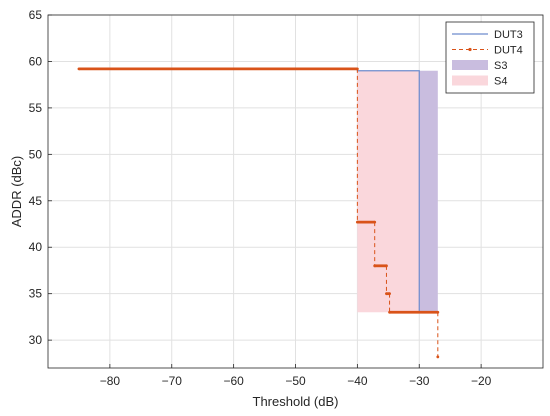 The image size is (550, 416). Describe the element at coordinates (481, 381) in the screenshot. I see `x-tick-label: −20` at that location.